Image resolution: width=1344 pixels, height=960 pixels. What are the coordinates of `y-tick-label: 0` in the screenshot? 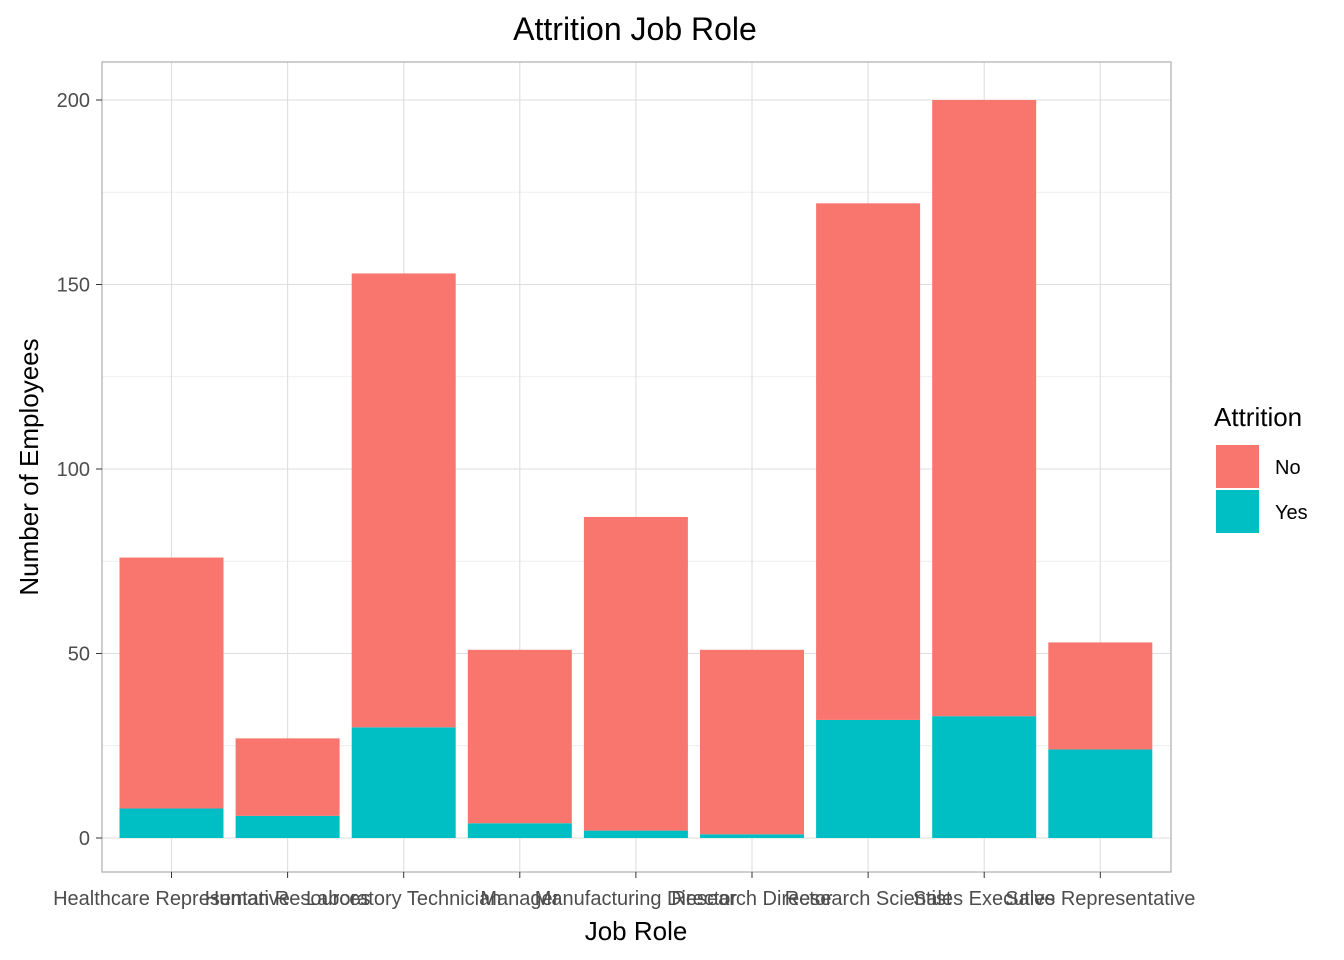 It's located at (84, 839).